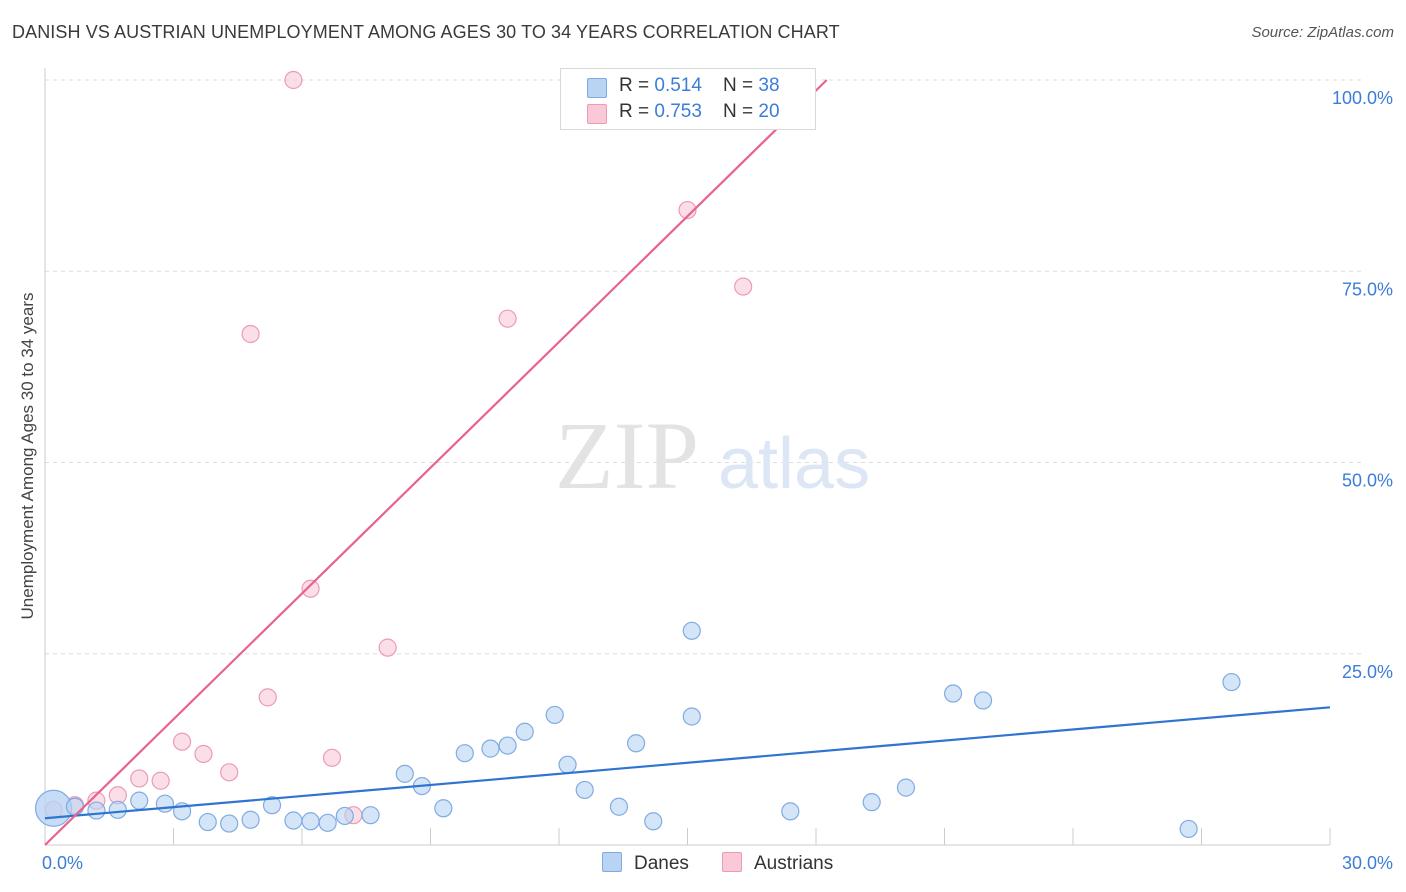  Describe the element at coordinates (27, 456) in the screenshot. I see `y-axis-label: Unemployment Among Ages 30 to 34 years` at that location.